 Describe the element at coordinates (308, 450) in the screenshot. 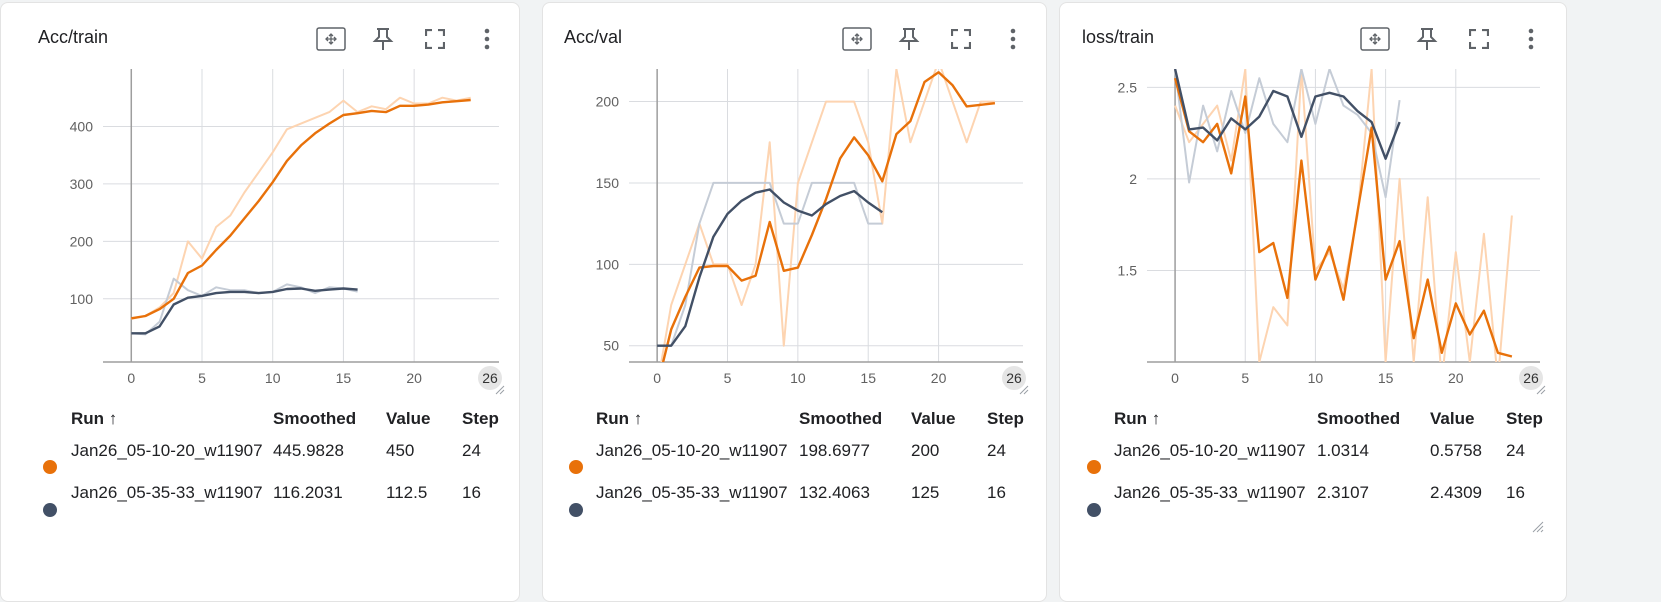

I see `smoothed-value: 445.9828` at that location.